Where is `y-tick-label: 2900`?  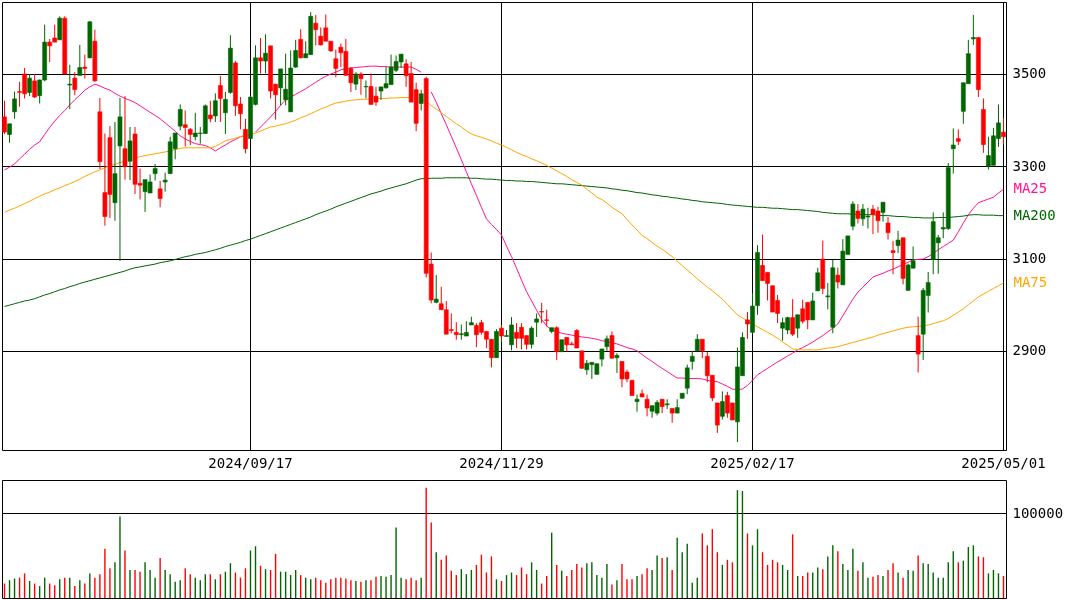 y-tick-label: 2900 is located at coordinates (1029, 350).